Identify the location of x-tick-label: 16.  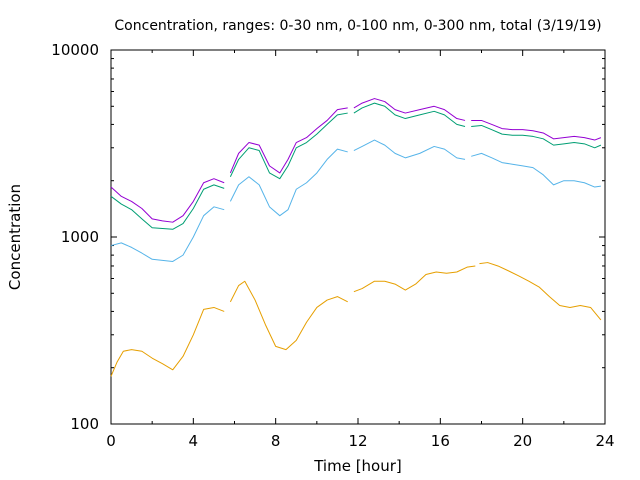
(440, 441).